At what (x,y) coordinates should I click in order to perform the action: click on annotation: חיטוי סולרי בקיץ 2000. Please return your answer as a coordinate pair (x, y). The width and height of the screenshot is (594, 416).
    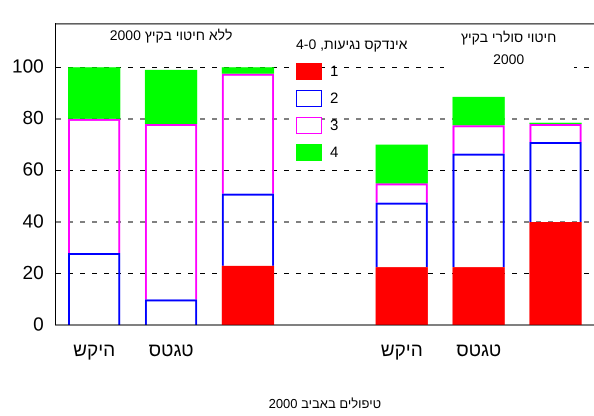
    Looking at the image, I should click on (509, 48).